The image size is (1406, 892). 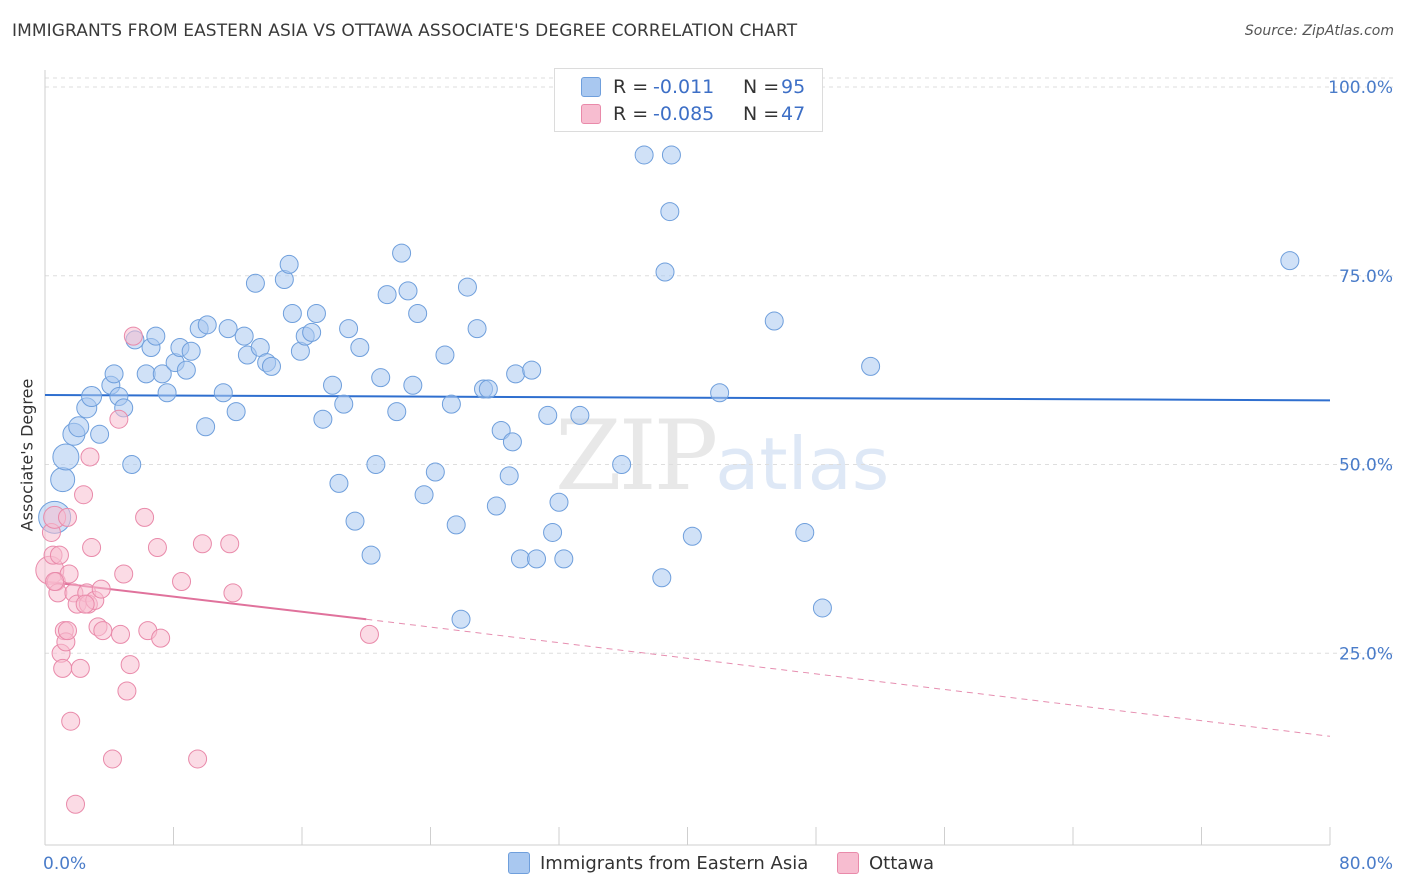 I want to click on legend-r-value: -0.011, so click(x=684, y=87).